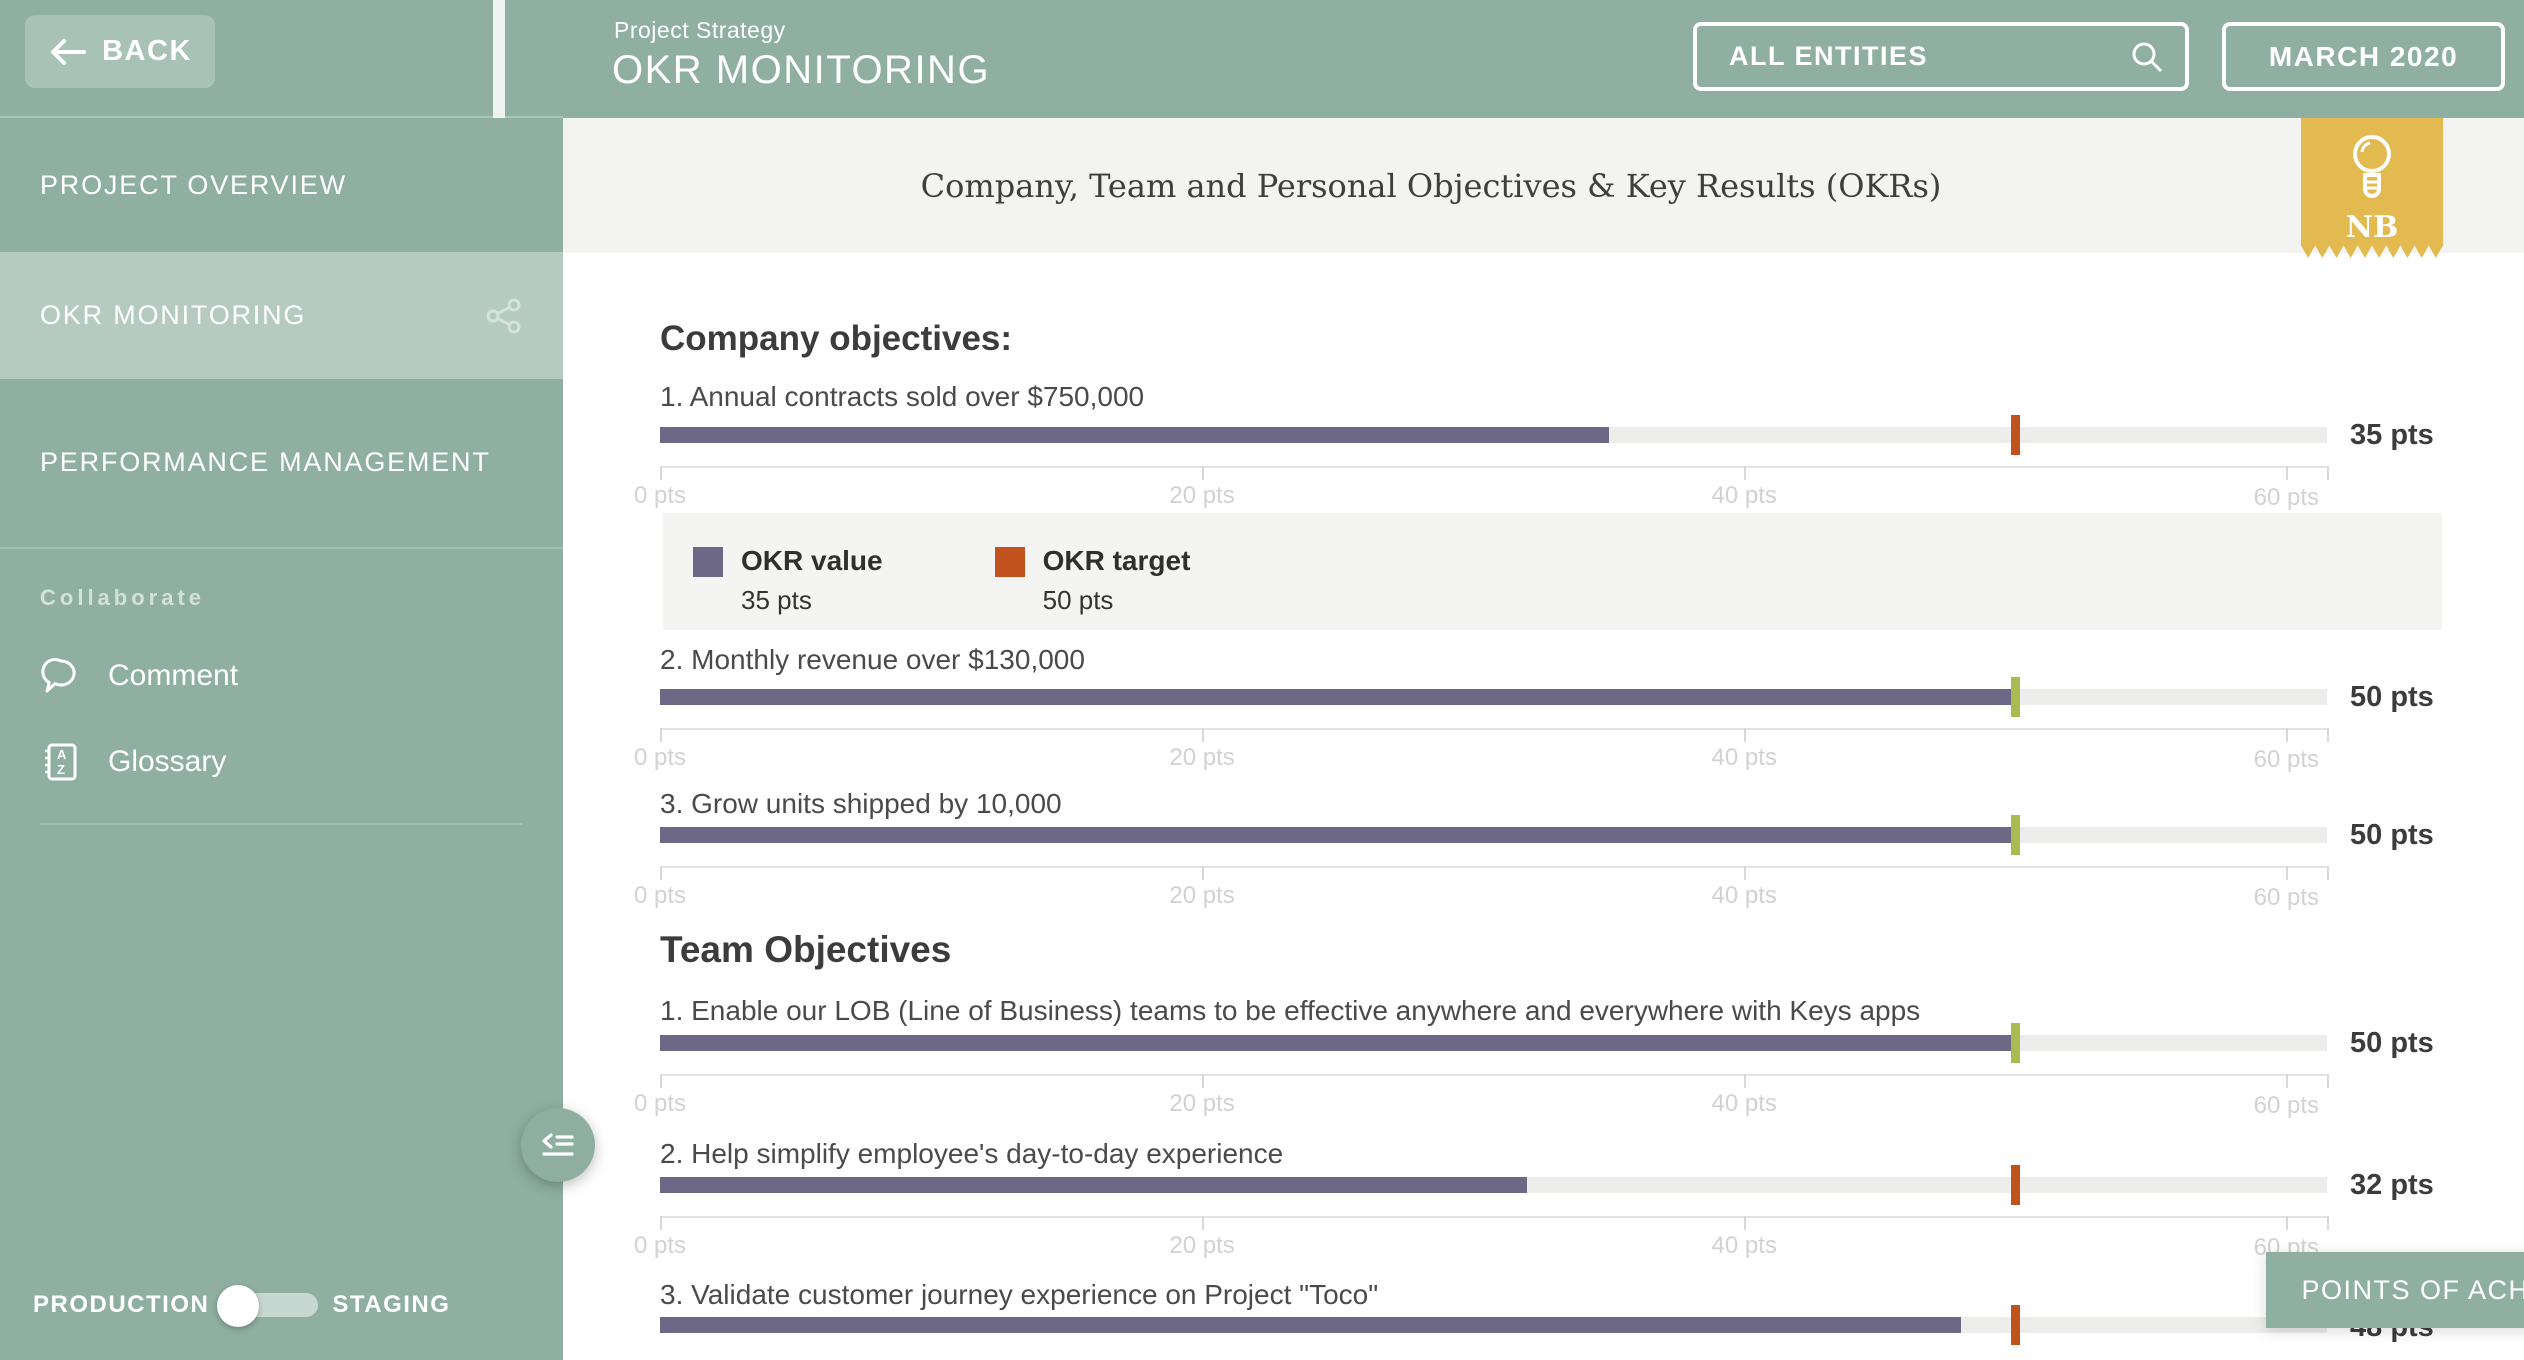 The height and width of the screenshot is (1360, 2524). Describe the element at coordinates (2363, 56) in the screenshot. I see `period-selector-button: MARCH 2020` at that location.